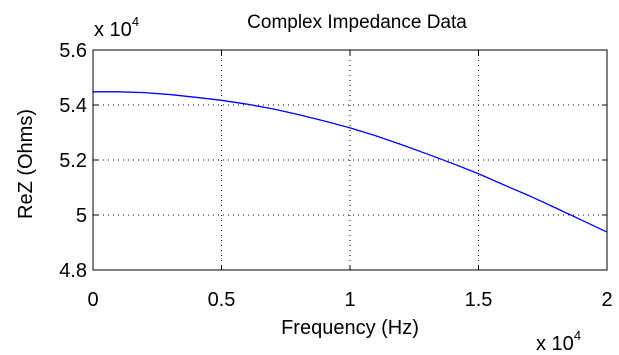 Image resolution: width=619 pixels, height=355 pixels. I want to click on y-tick-label: 5.4, so click(73, 106).